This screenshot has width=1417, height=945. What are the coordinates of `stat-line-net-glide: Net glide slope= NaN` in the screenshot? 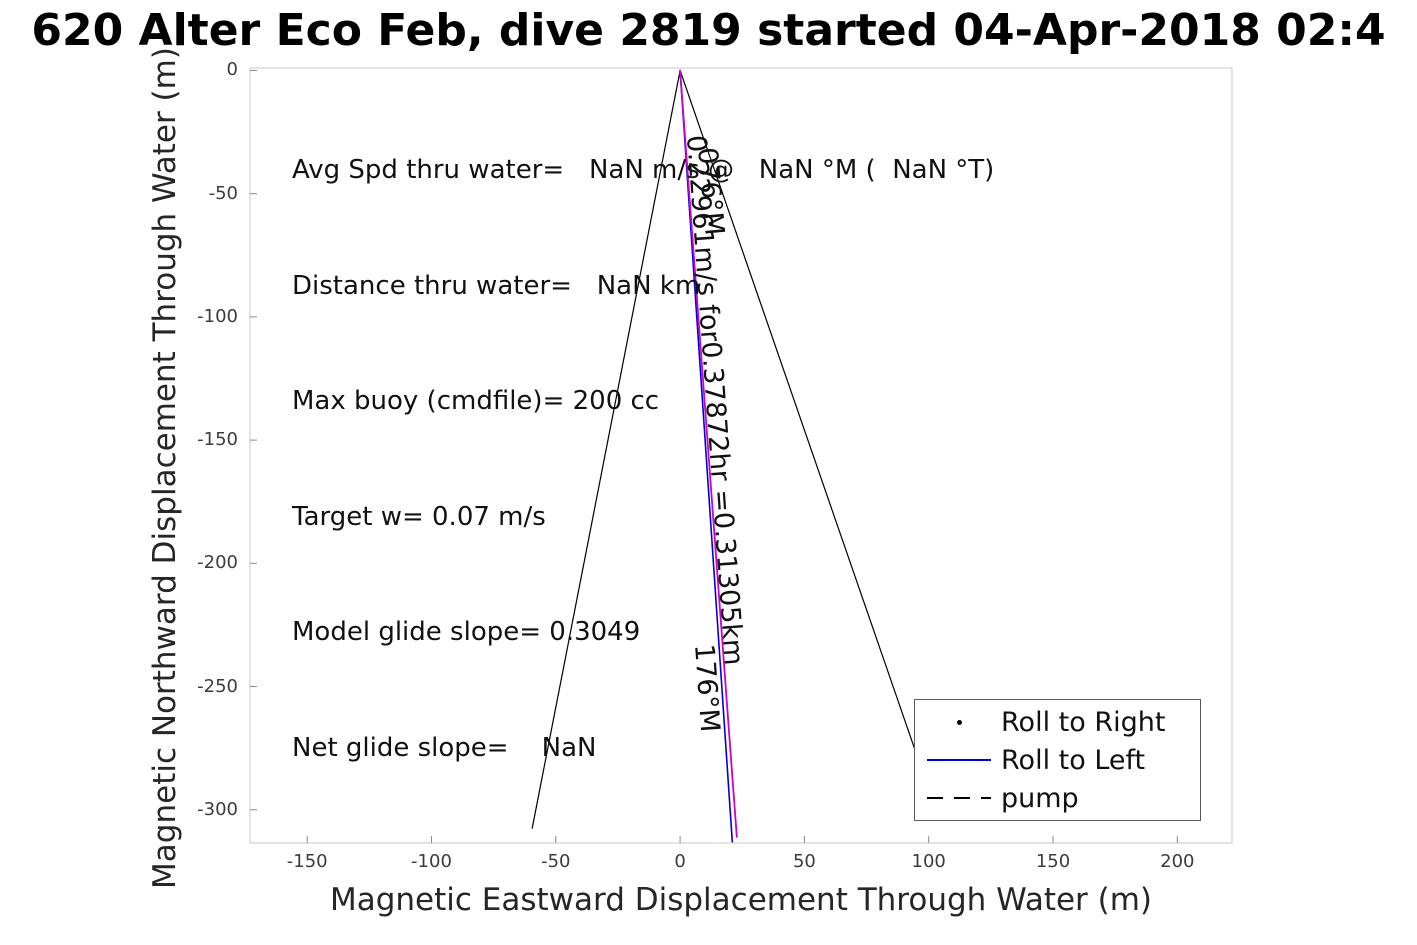 It's located at (444, 747).